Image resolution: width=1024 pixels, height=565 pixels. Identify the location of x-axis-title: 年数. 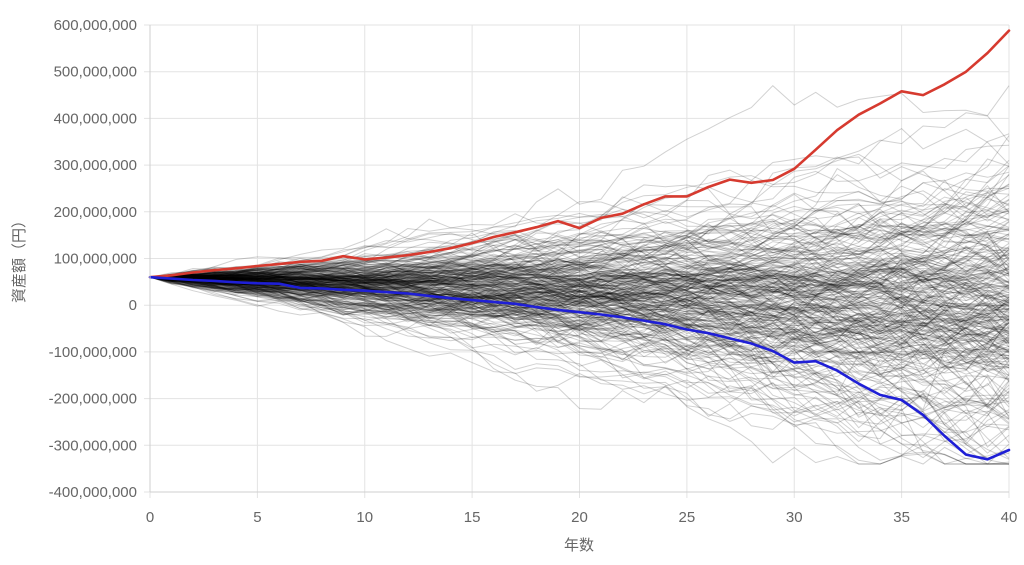
(579, 545).